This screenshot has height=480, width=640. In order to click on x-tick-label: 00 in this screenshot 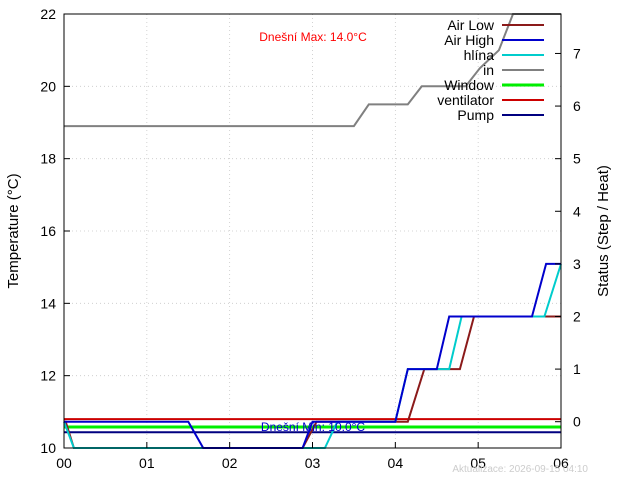, I will do `click(64, 463)`.